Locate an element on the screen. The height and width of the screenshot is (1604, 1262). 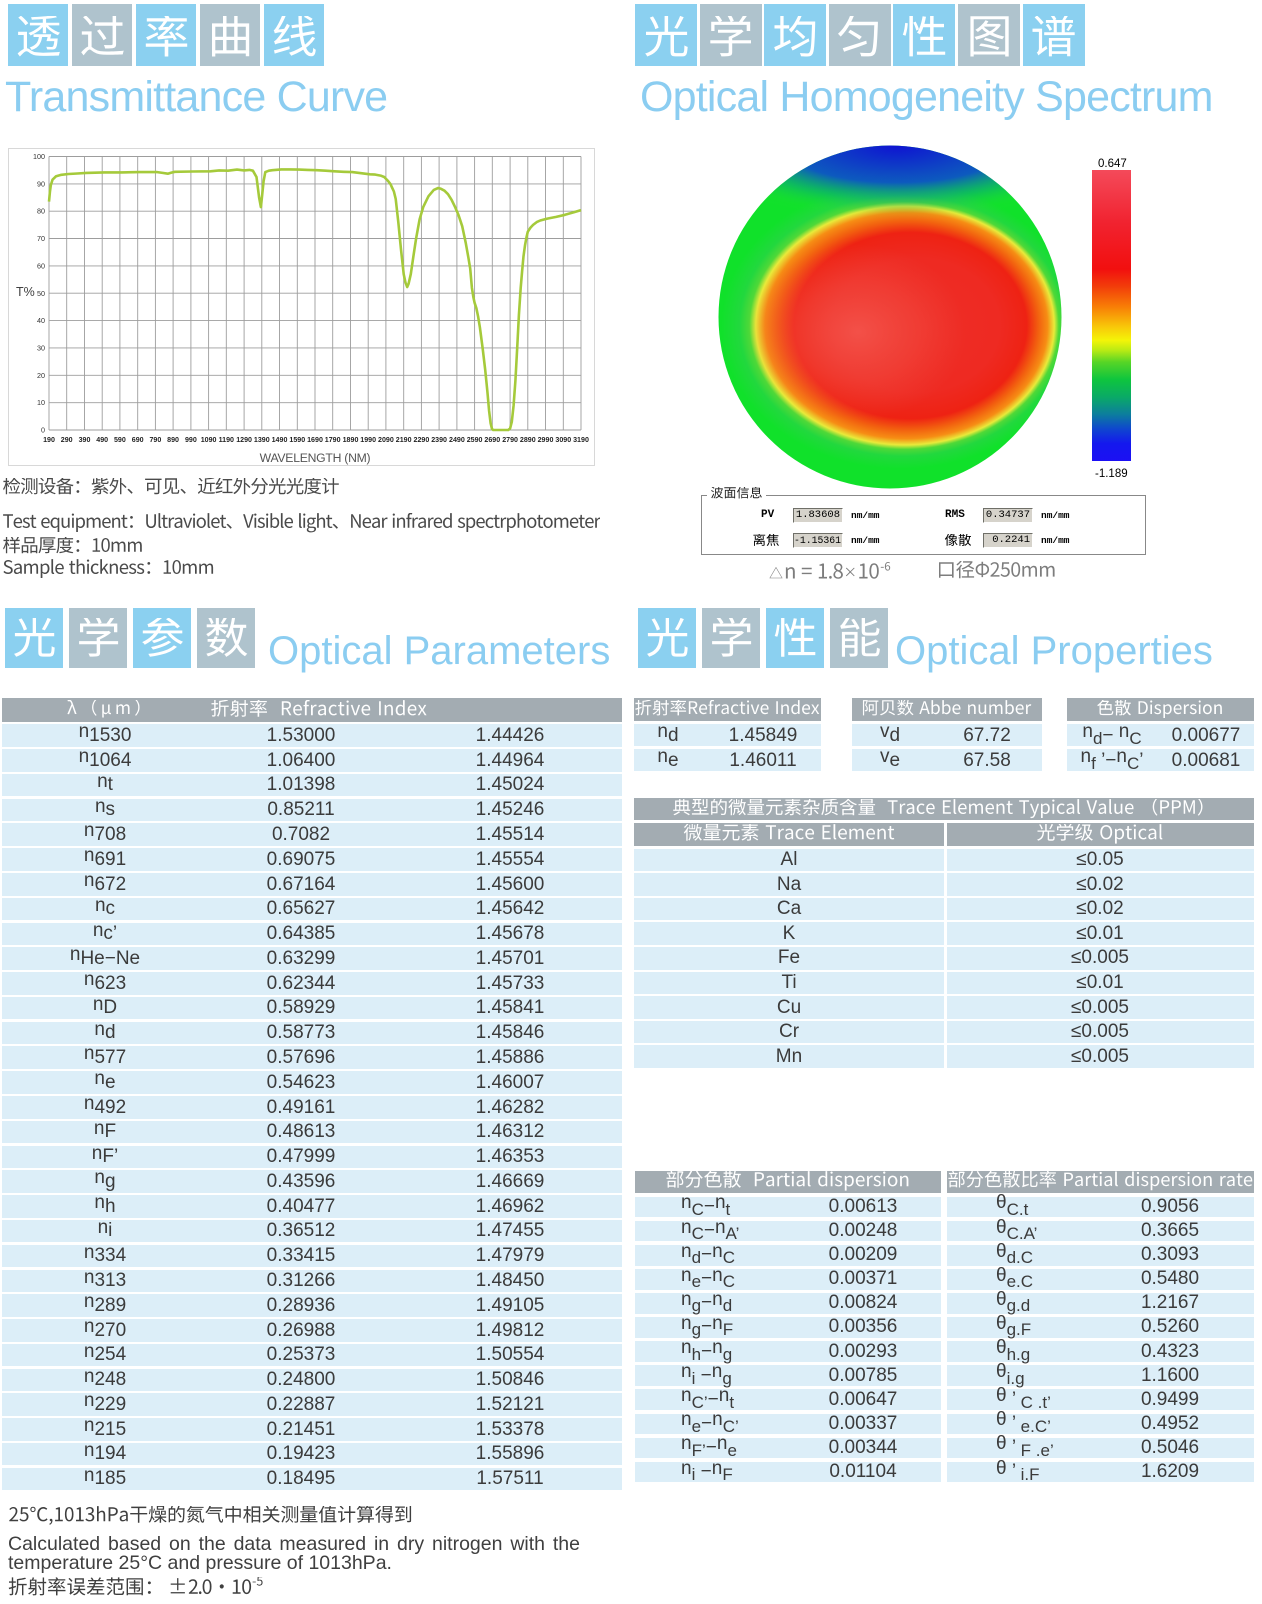
svg-text: 990 is located at coordinates (191, 440).